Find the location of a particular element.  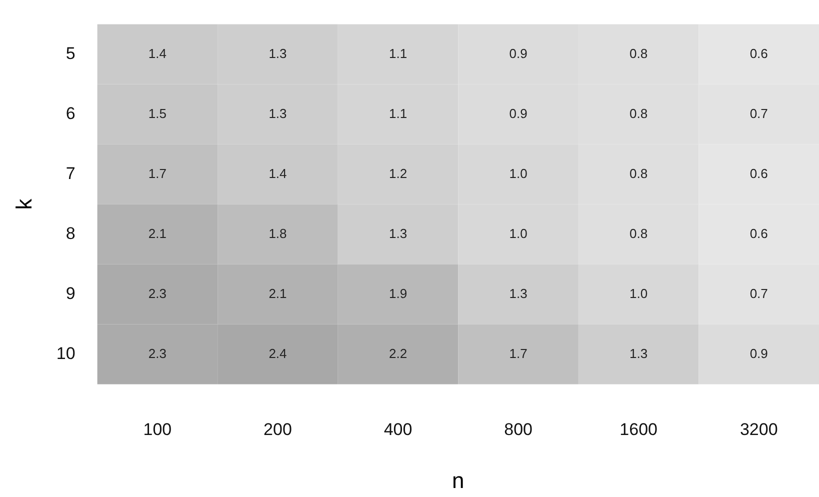

x-tick-label: 800 is located at coordinates (518, 430).